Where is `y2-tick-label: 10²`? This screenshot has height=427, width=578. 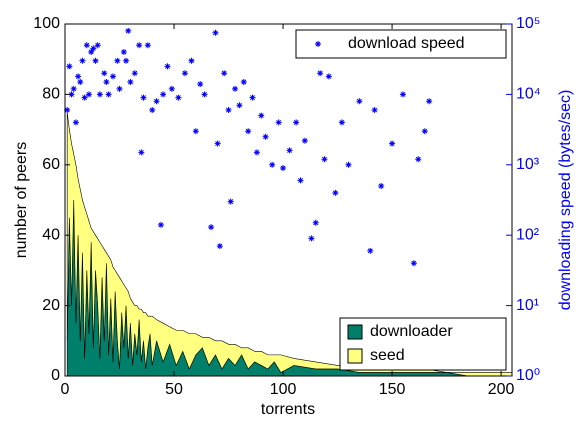
y2-tick-label: 10² is located at coordinates (528, 234).